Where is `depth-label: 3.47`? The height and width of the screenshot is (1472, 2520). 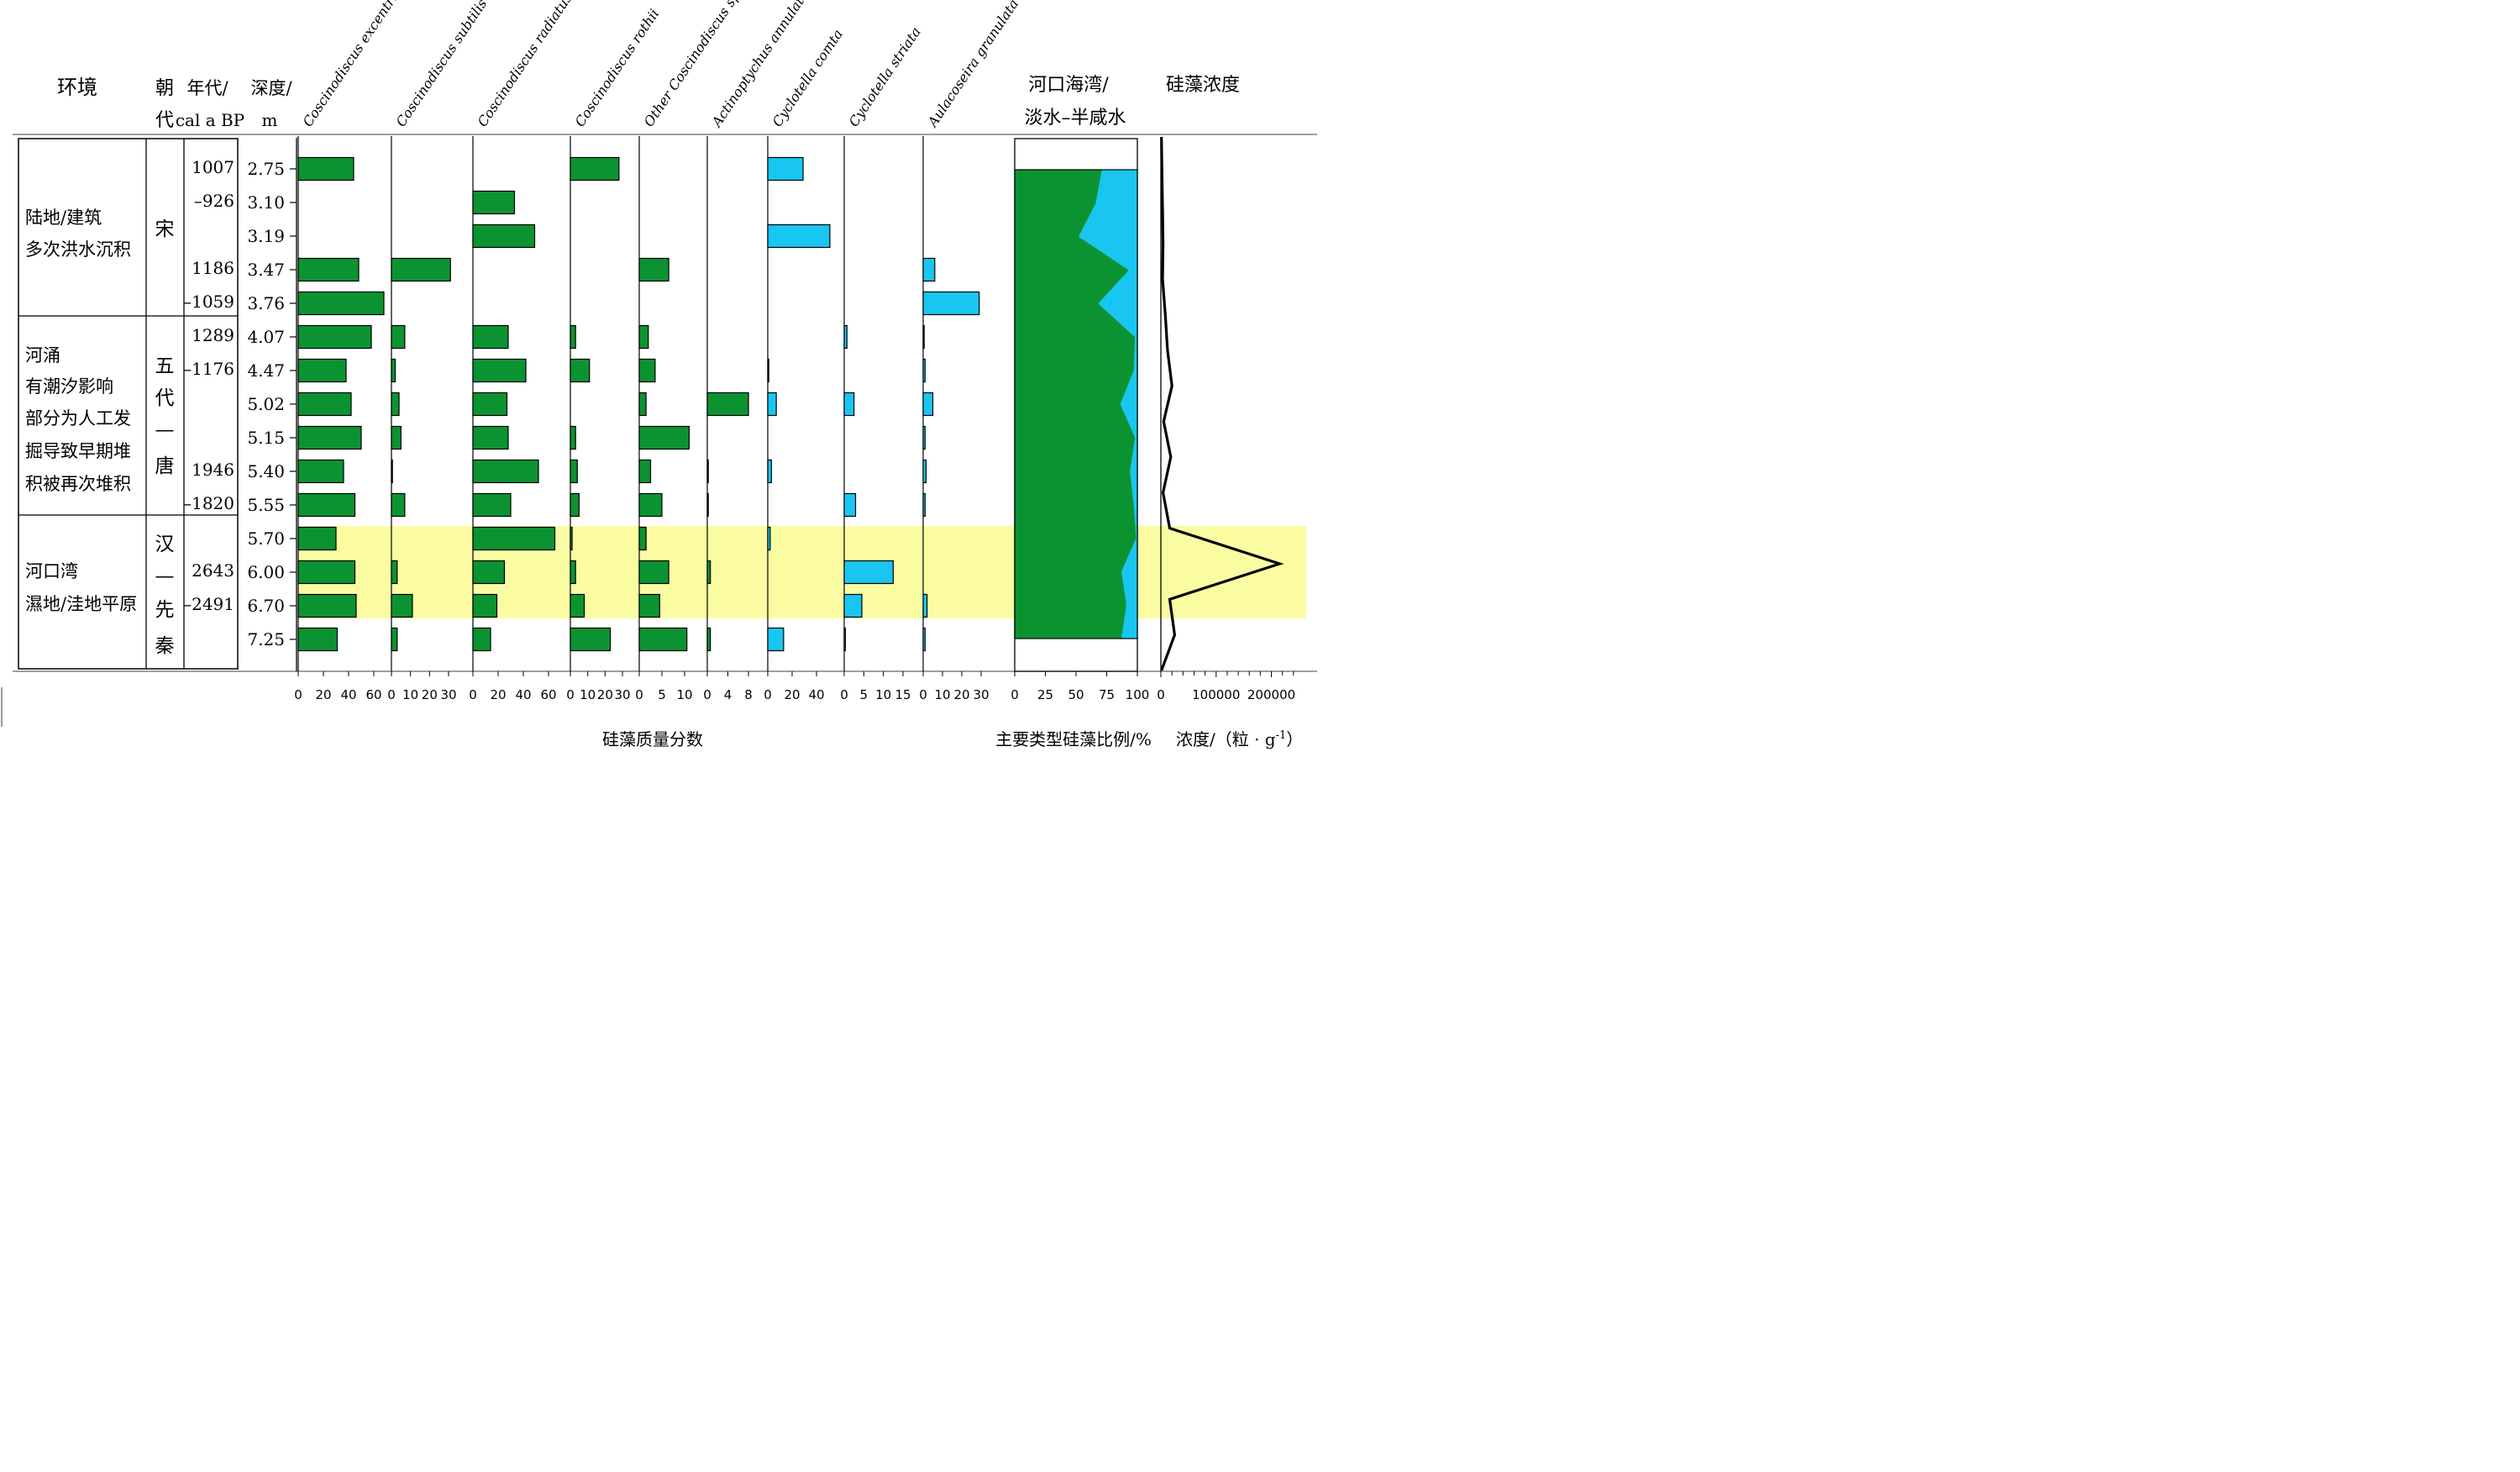
depth-label: 3.47 is located at coordinates (266, 270).